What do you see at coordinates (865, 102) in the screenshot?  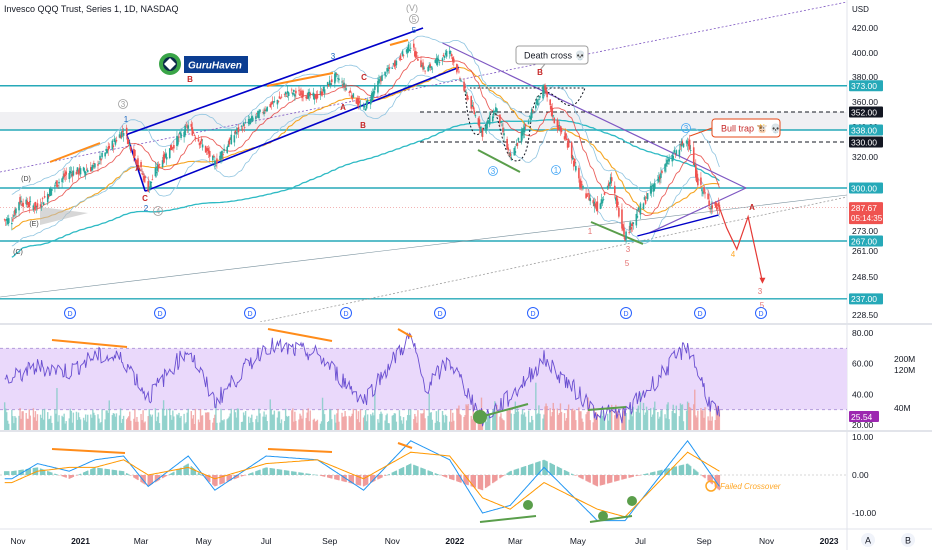 I see `price-tick-label: 360.00` at bounding box center [865, 102].